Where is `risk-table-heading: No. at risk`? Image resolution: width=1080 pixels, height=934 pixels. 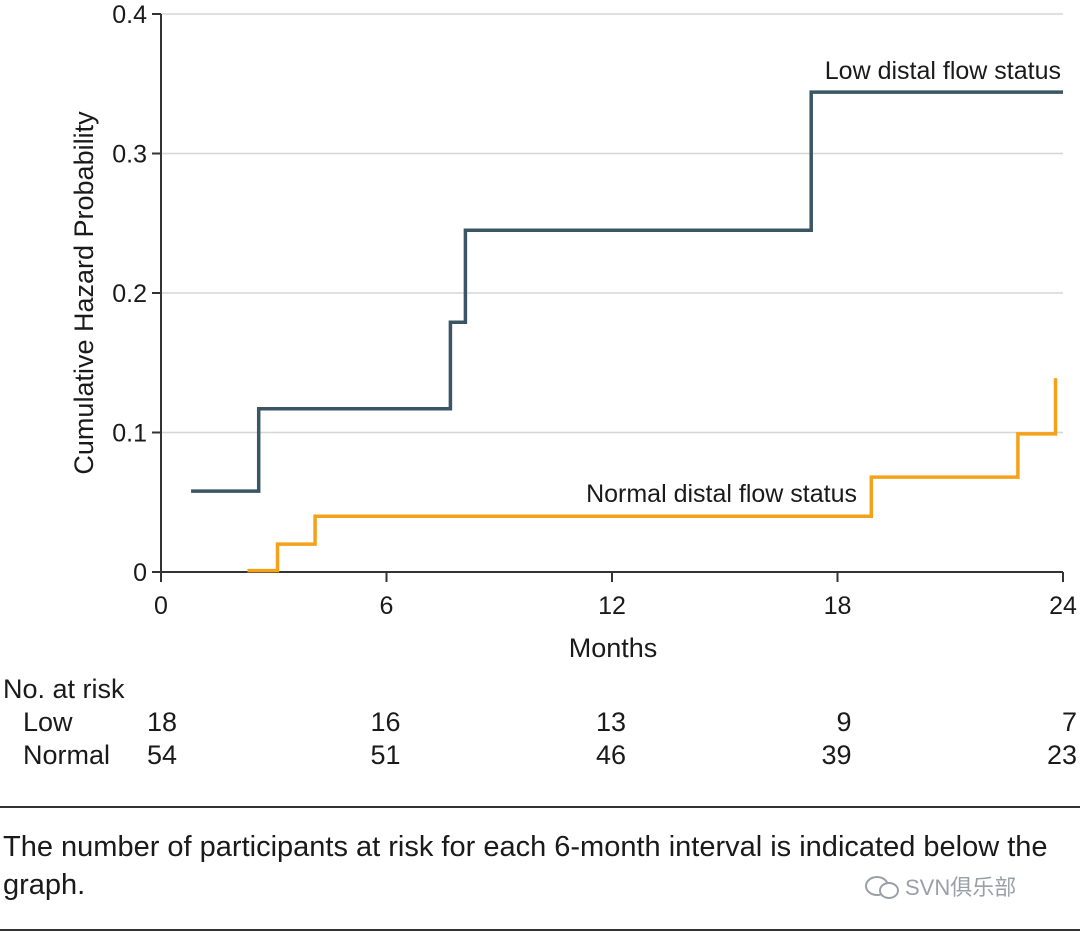 risk-table-heading: No. at risk is located at coordinates (64, 689).